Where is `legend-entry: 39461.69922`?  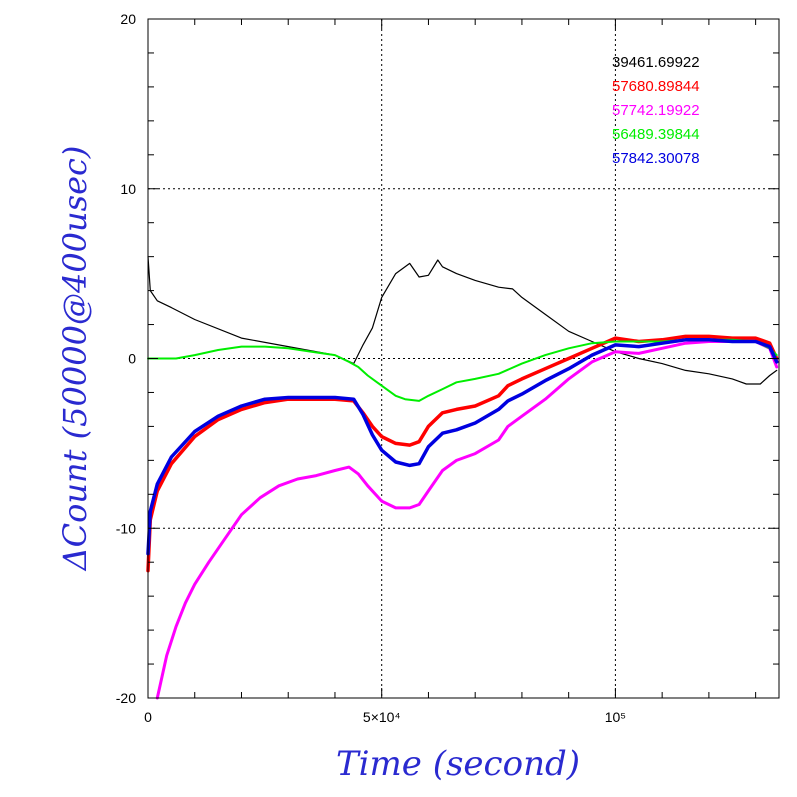 legend-entry: 39461.69922 is located at coordinates (656, 62).